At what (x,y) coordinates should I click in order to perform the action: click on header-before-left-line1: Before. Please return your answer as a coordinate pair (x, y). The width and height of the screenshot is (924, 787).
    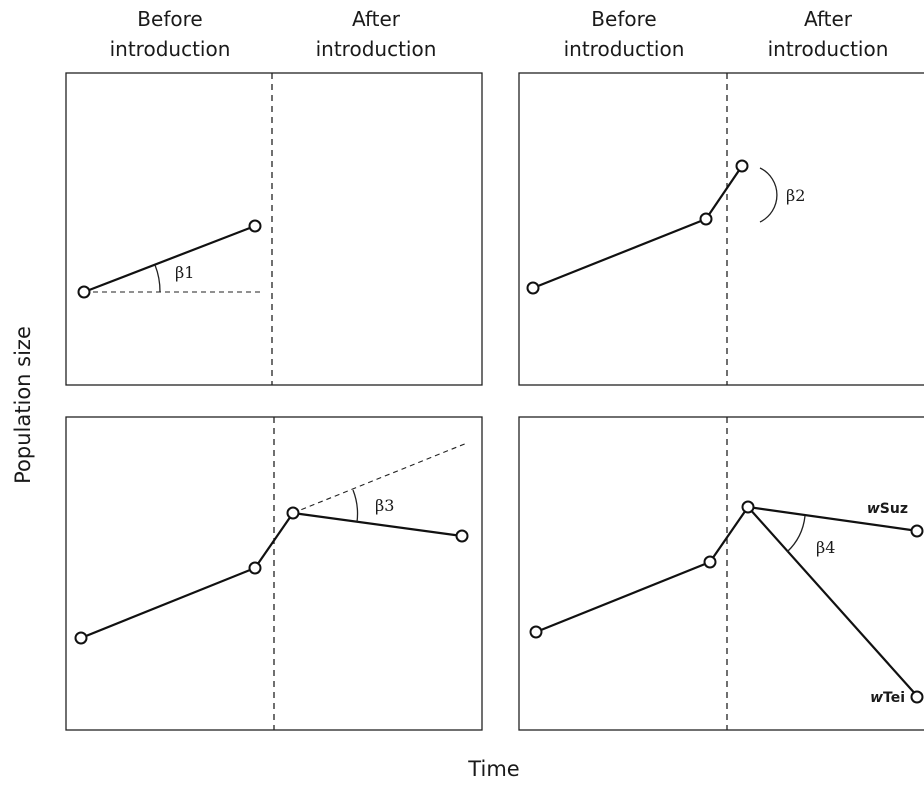
    Looking at the image, I should click on (169, 19).